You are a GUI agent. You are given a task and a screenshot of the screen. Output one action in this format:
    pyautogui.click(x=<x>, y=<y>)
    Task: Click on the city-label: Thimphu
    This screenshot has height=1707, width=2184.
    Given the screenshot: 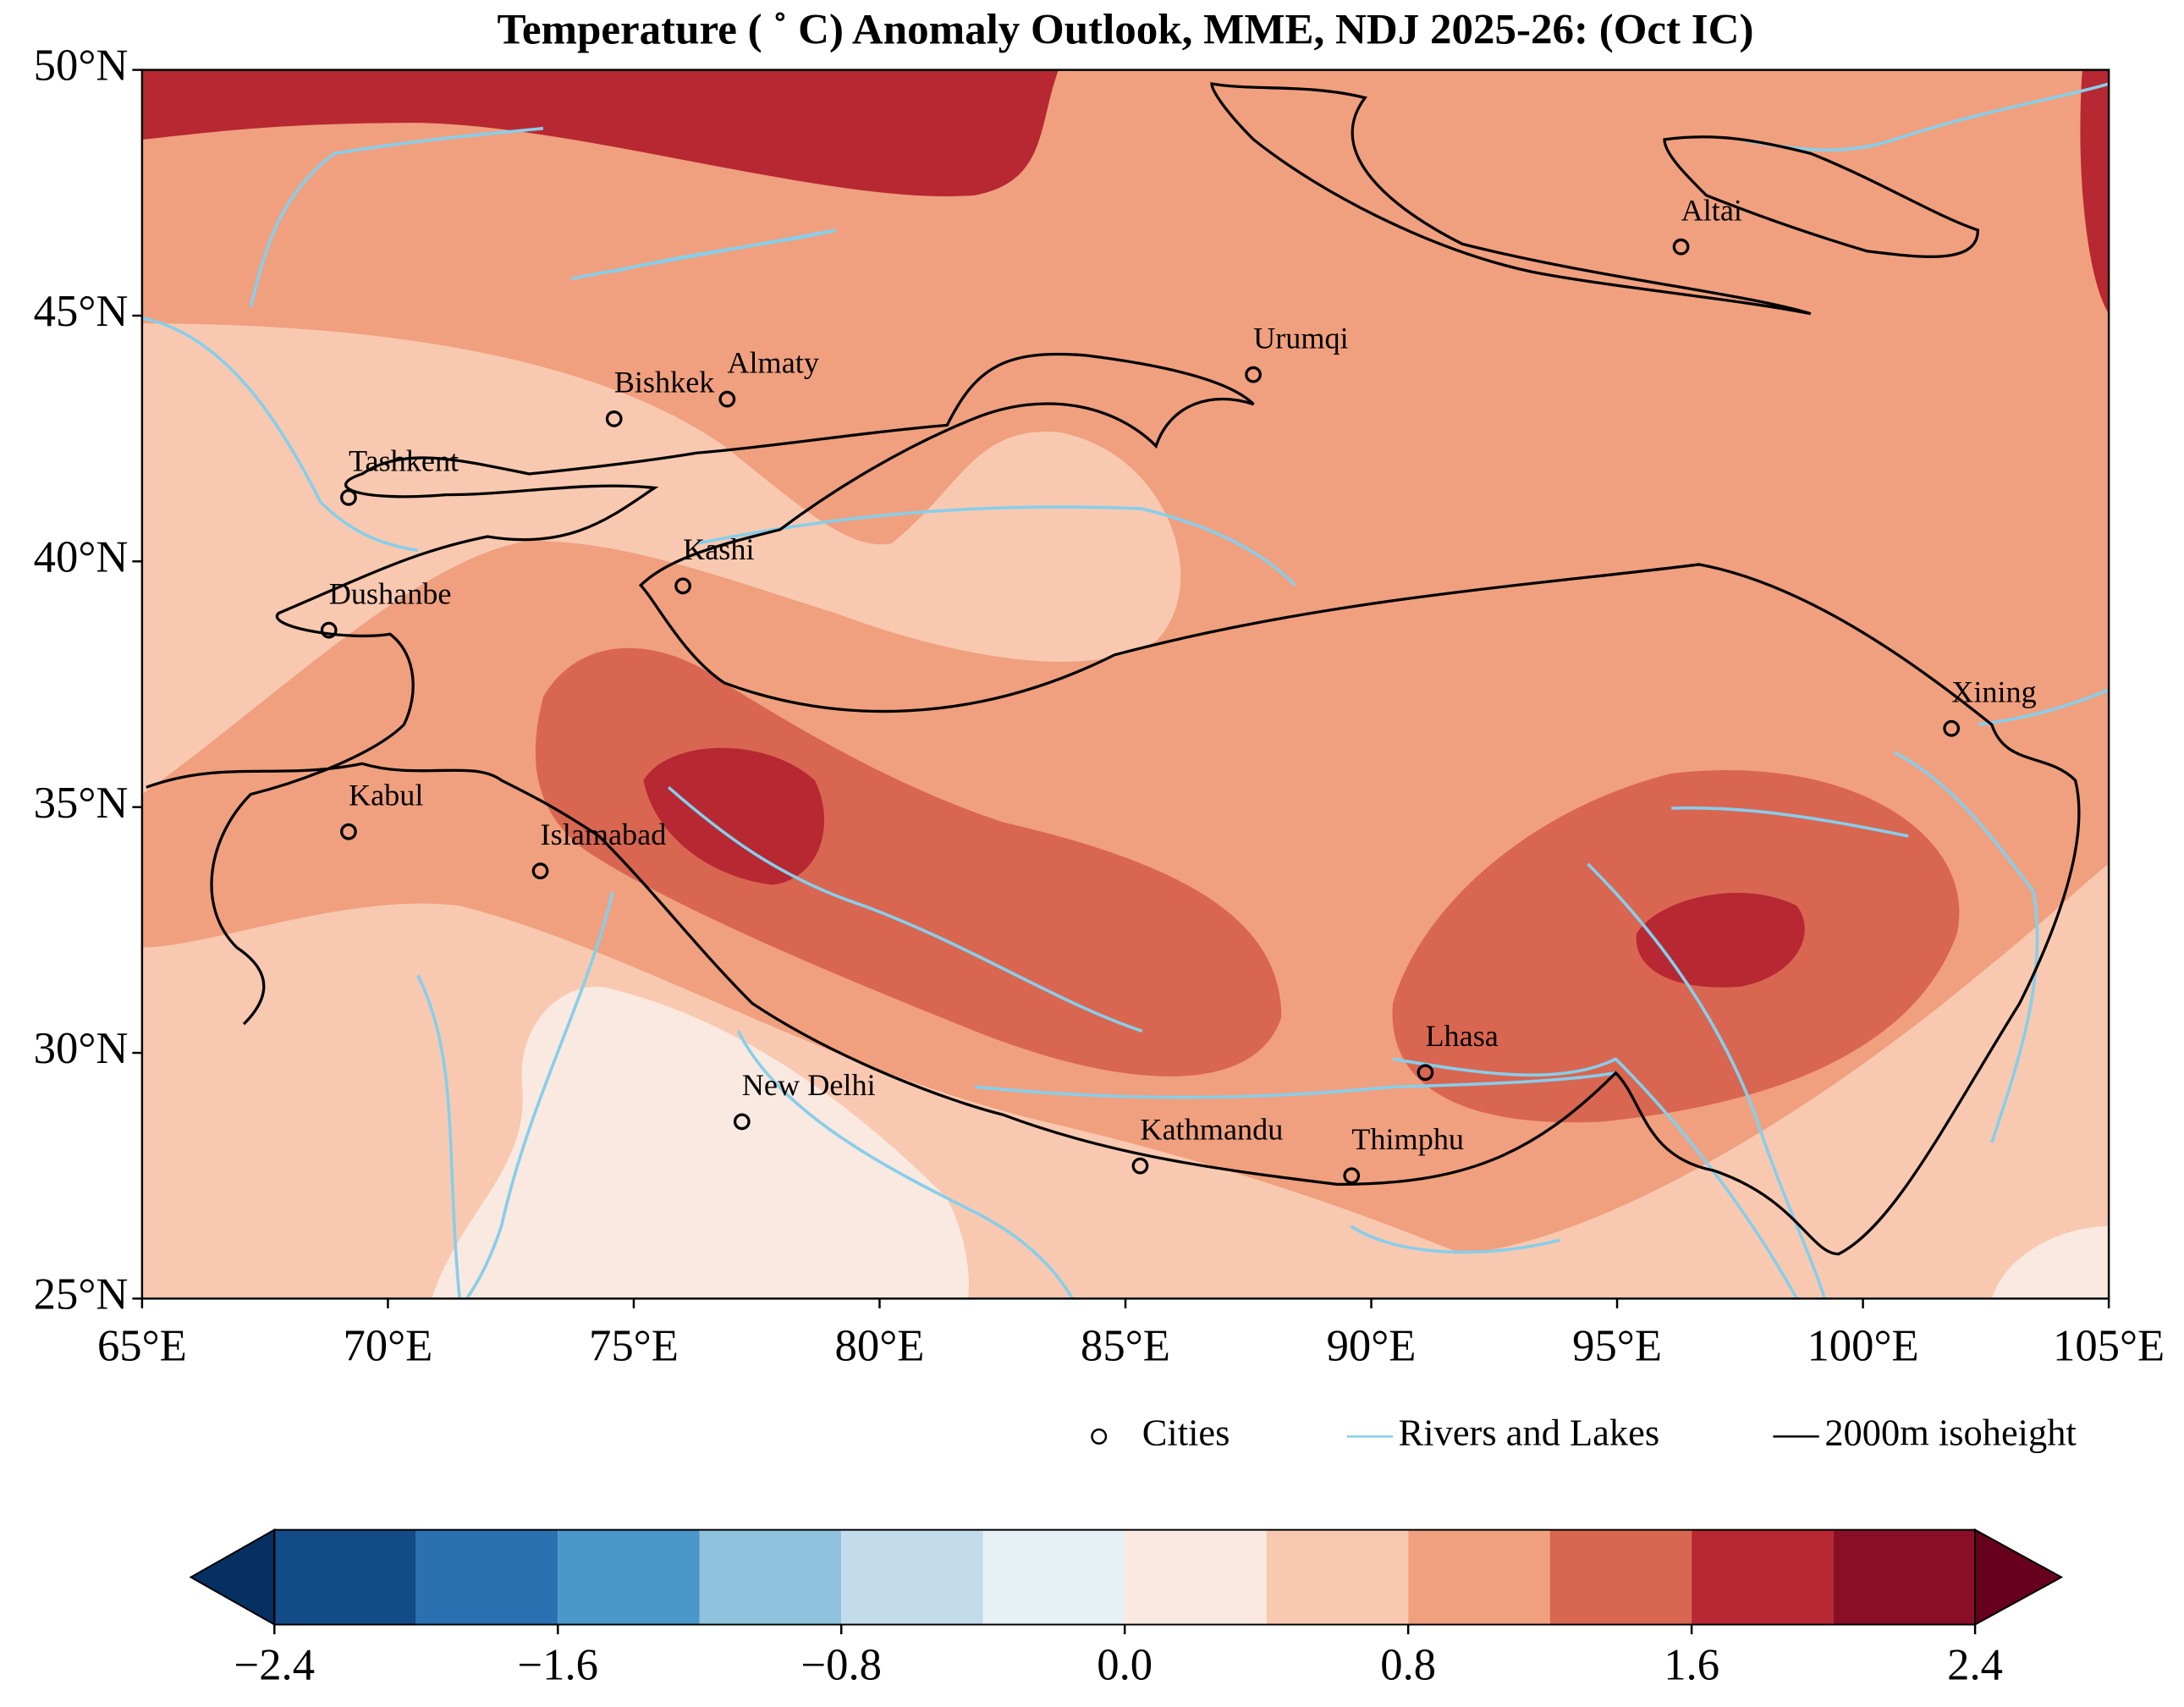 What is the action you would take?
    pyautogui.click(x=1407, y=1139)
    